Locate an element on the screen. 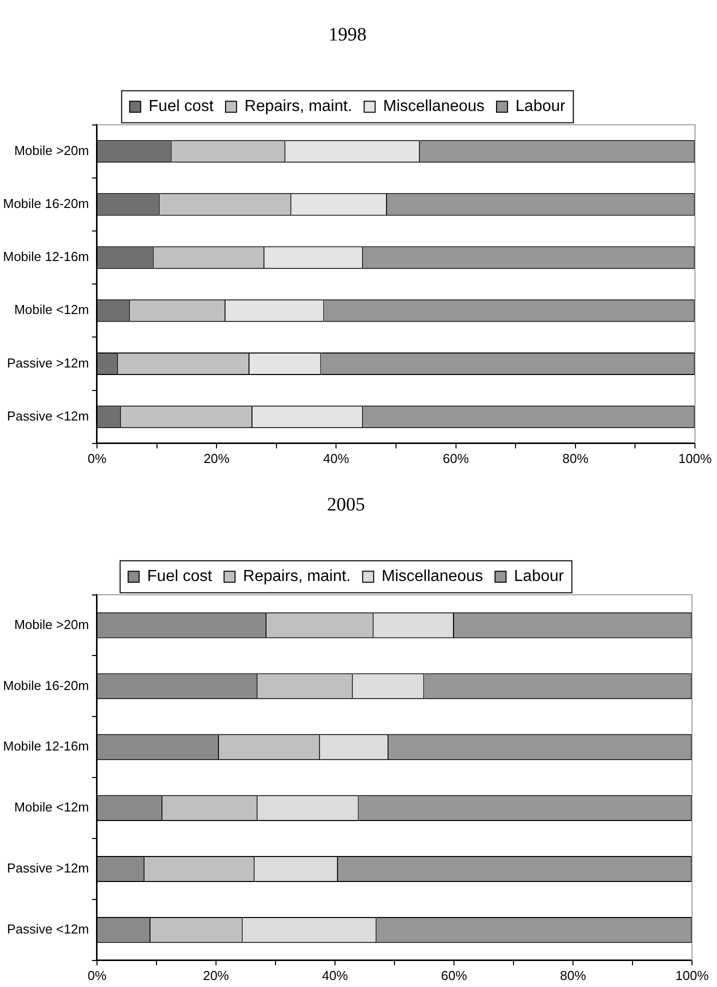 This screenshot has height=987, width=717. chart-title: 1998 is located at coordinates (347, 35).